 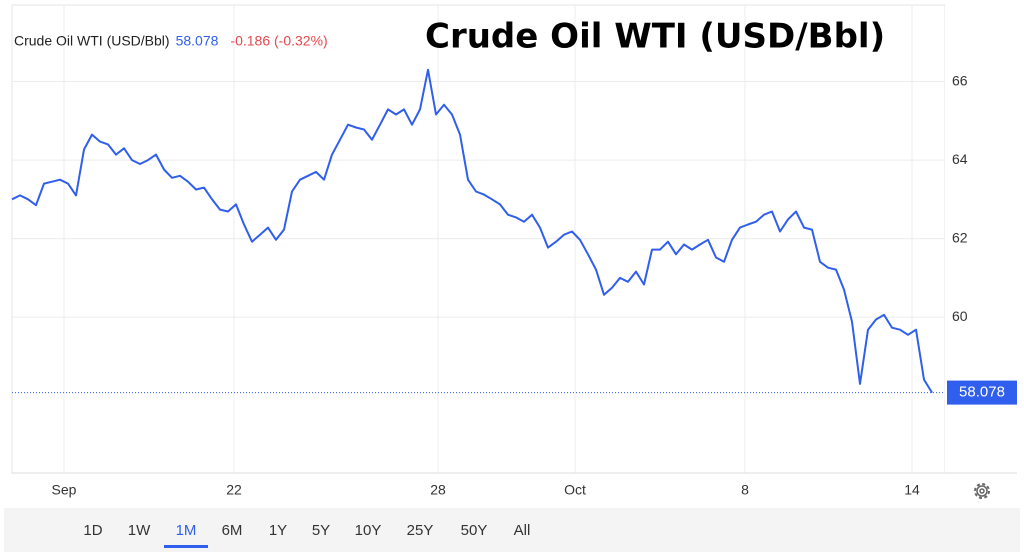 What do you see at coordinates (745, 490) in the screenshot?
I see `x-tick-label: 8` at bounding box center [745, 490].